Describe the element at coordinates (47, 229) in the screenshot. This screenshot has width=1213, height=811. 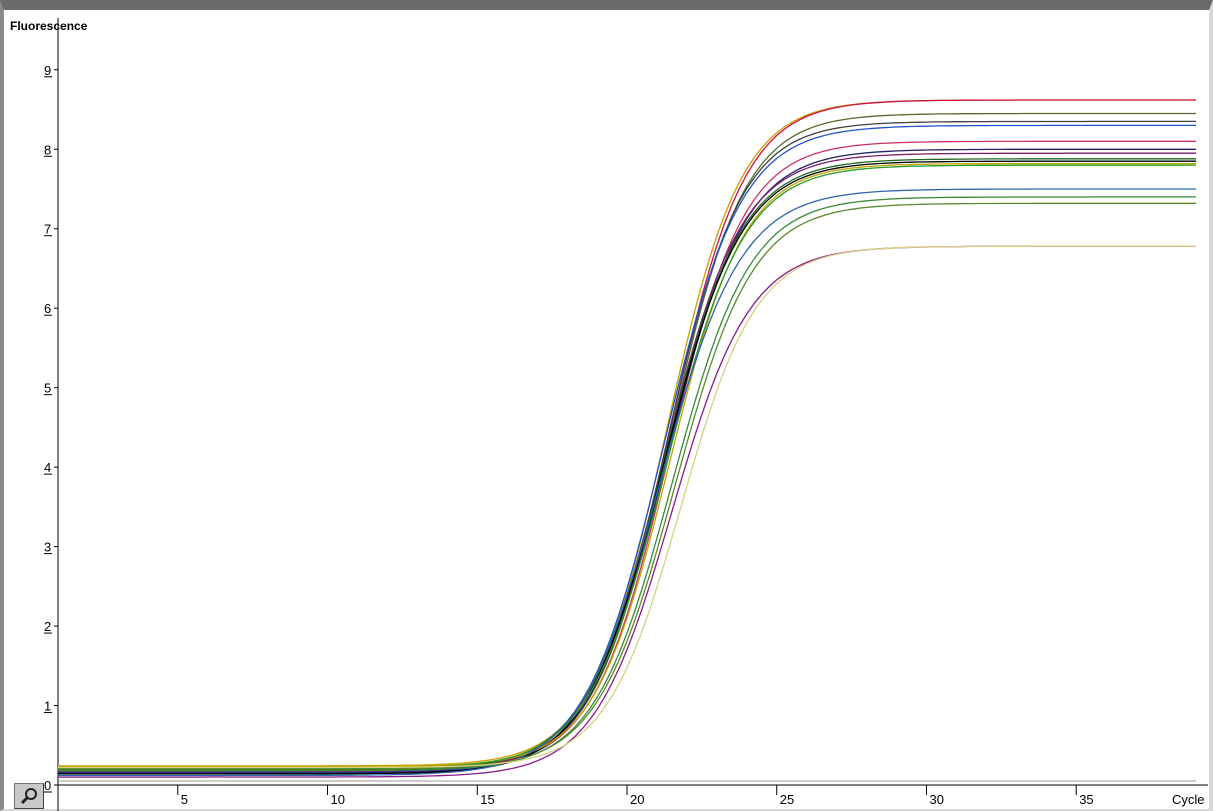
I see `y-tick-label: 7` at that location.